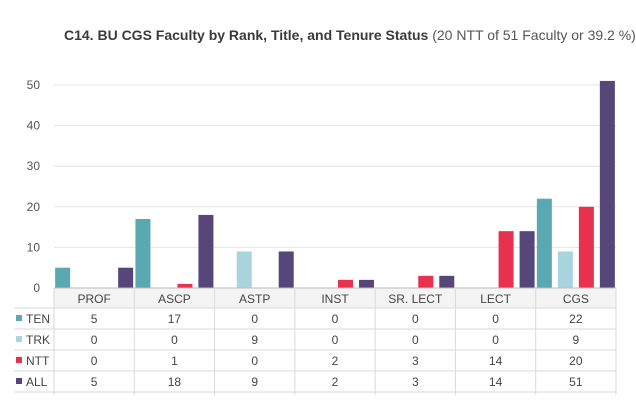 The width and height of the screenshot is (636, 418). I want to click on y-tick-label: 20, so click(34, 207).